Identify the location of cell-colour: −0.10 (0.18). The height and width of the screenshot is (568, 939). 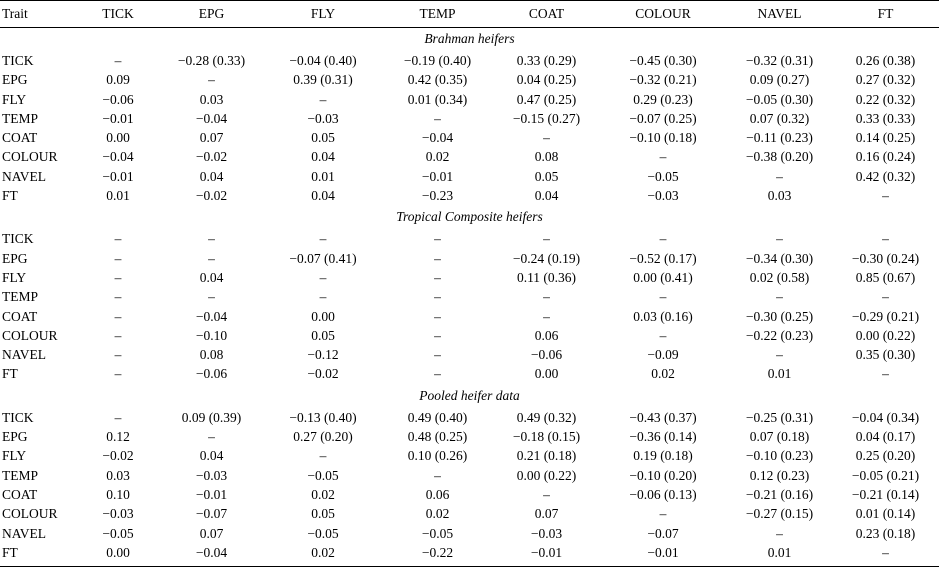
(663, 138).